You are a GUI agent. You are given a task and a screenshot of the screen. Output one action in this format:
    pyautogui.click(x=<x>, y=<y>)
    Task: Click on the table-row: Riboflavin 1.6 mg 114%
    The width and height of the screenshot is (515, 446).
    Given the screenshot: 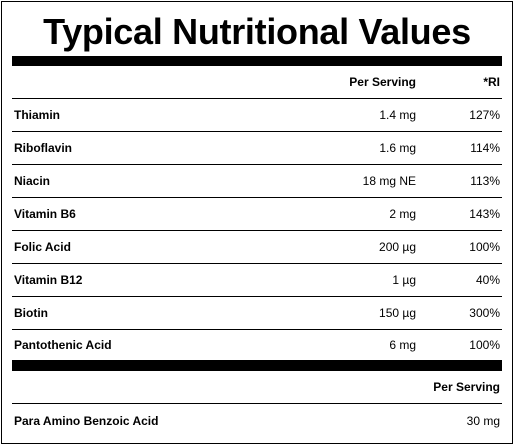 What is the action you would take?
    pyautogui.click(x=257, y=148)
    